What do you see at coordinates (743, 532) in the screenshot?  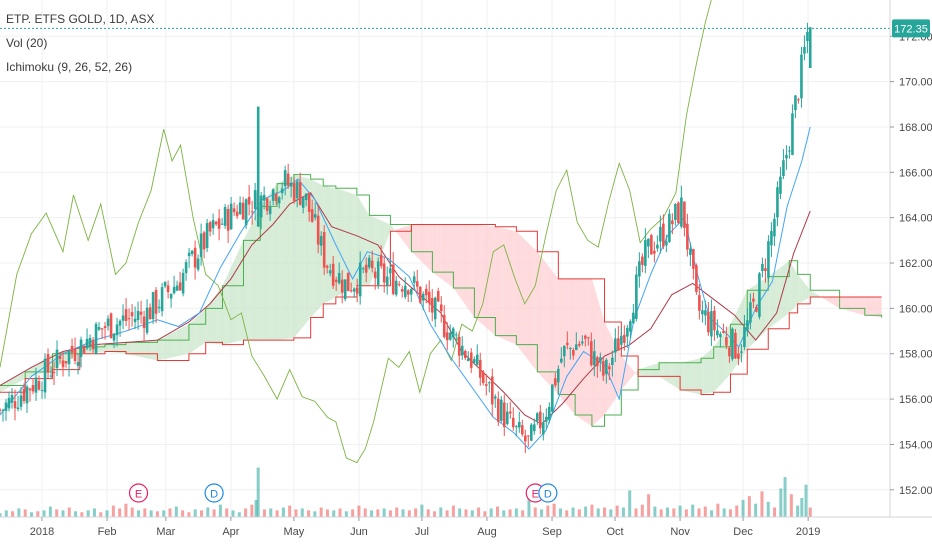 I see `time-axis-label: Dec` at bounding box center [743, 532].